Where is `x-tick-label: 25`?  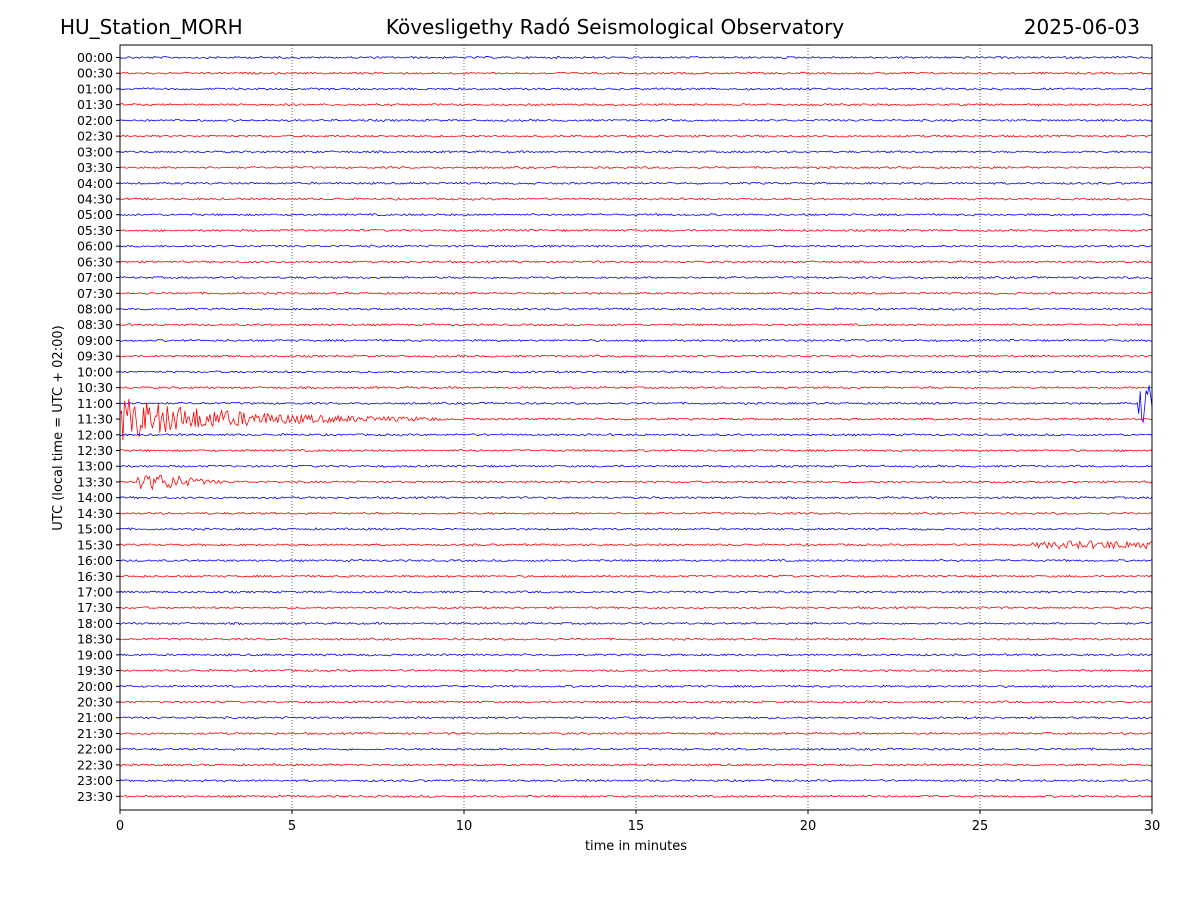
x-tick-label: 25 is located at coordinates (980, 826).